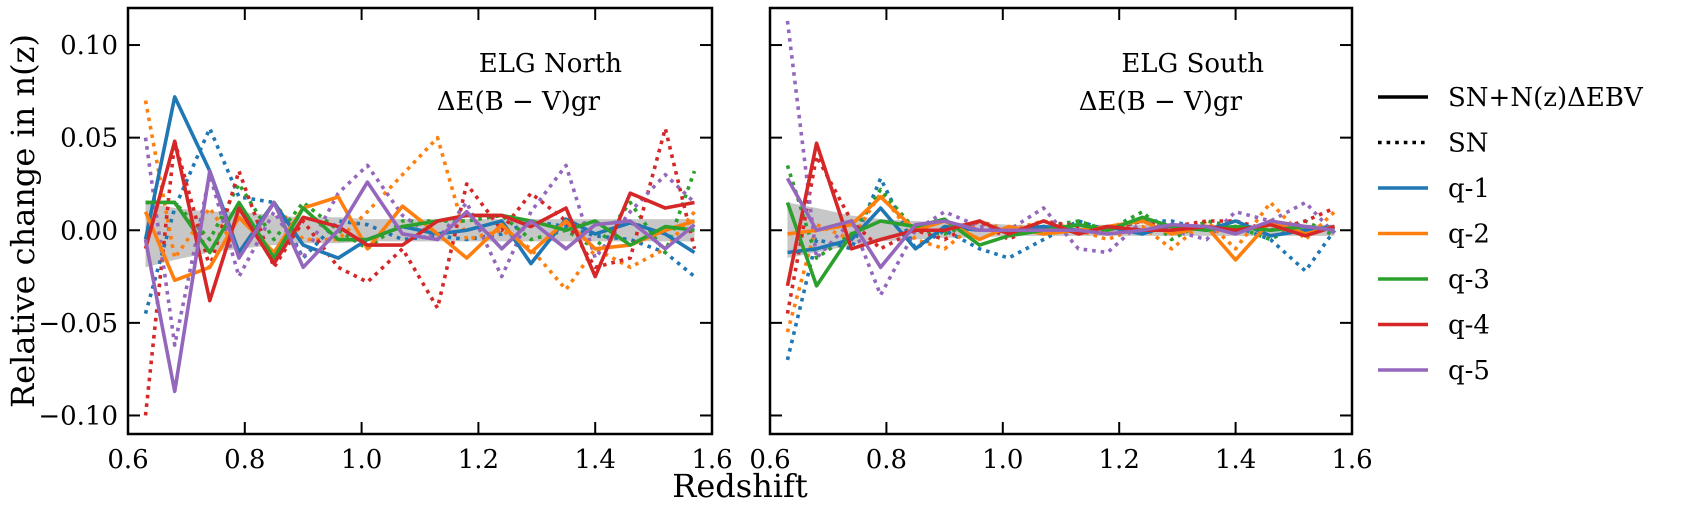 Image resolution: width=1685 pixels, height=513 pixels. Describe the element at coordinates (1469, 371) in the screenshot. I see `legend-label-q-5: q-5` at that location.